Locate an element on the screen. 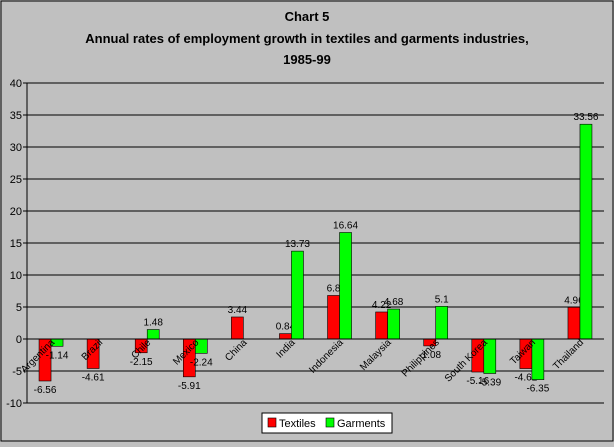 The width and height of the screenshot is (614, 447). data-label-textiles-malaysia: 4.22 is located at coordinates (382, 305).